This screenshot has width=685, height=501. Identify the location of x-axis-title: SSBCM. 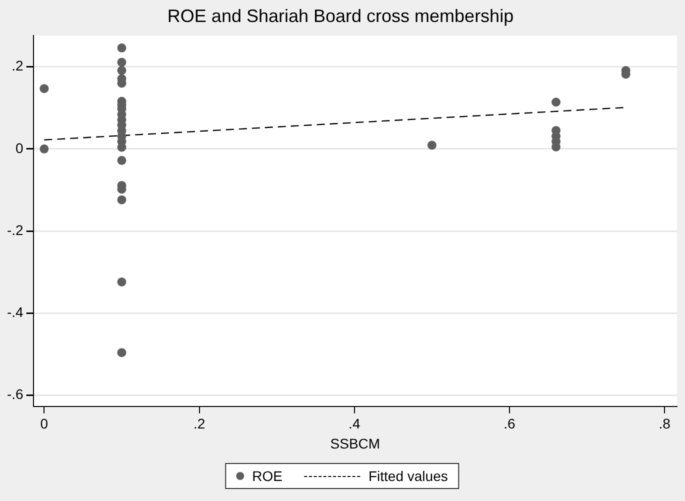
(355, 443).